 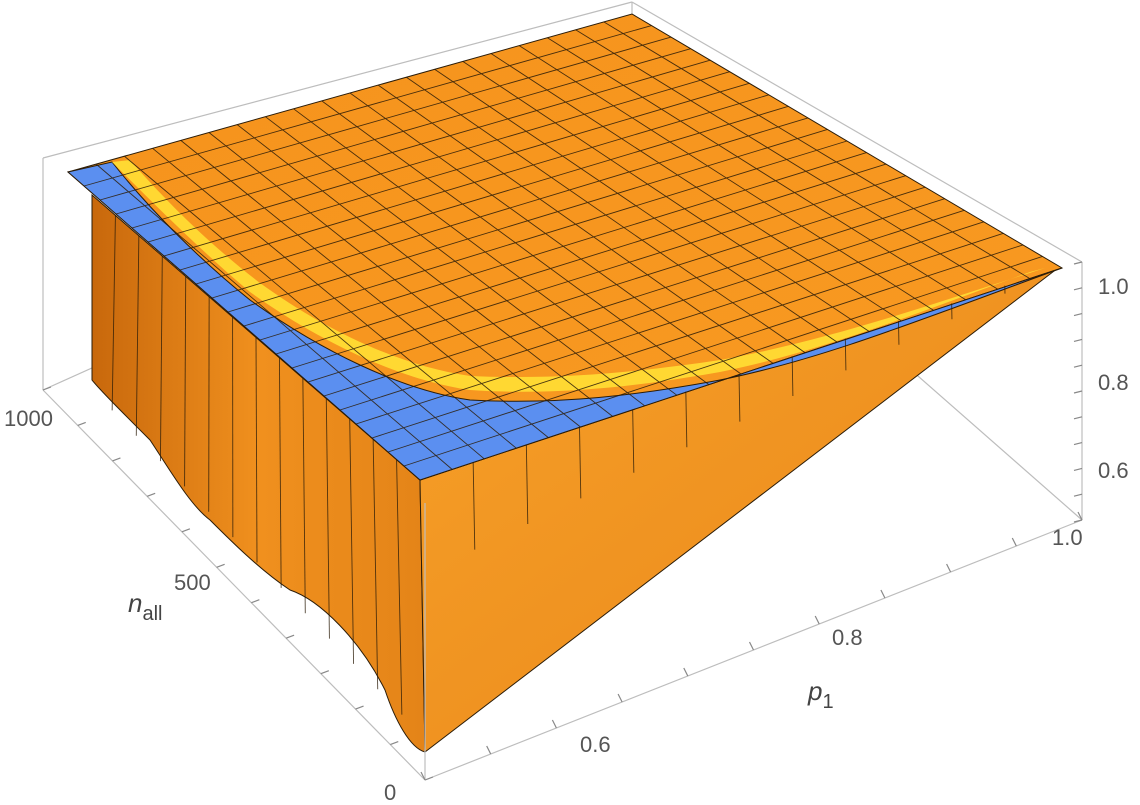 I want to click on z-tick-0.8: 0.8, so click(x=1113, y=382).